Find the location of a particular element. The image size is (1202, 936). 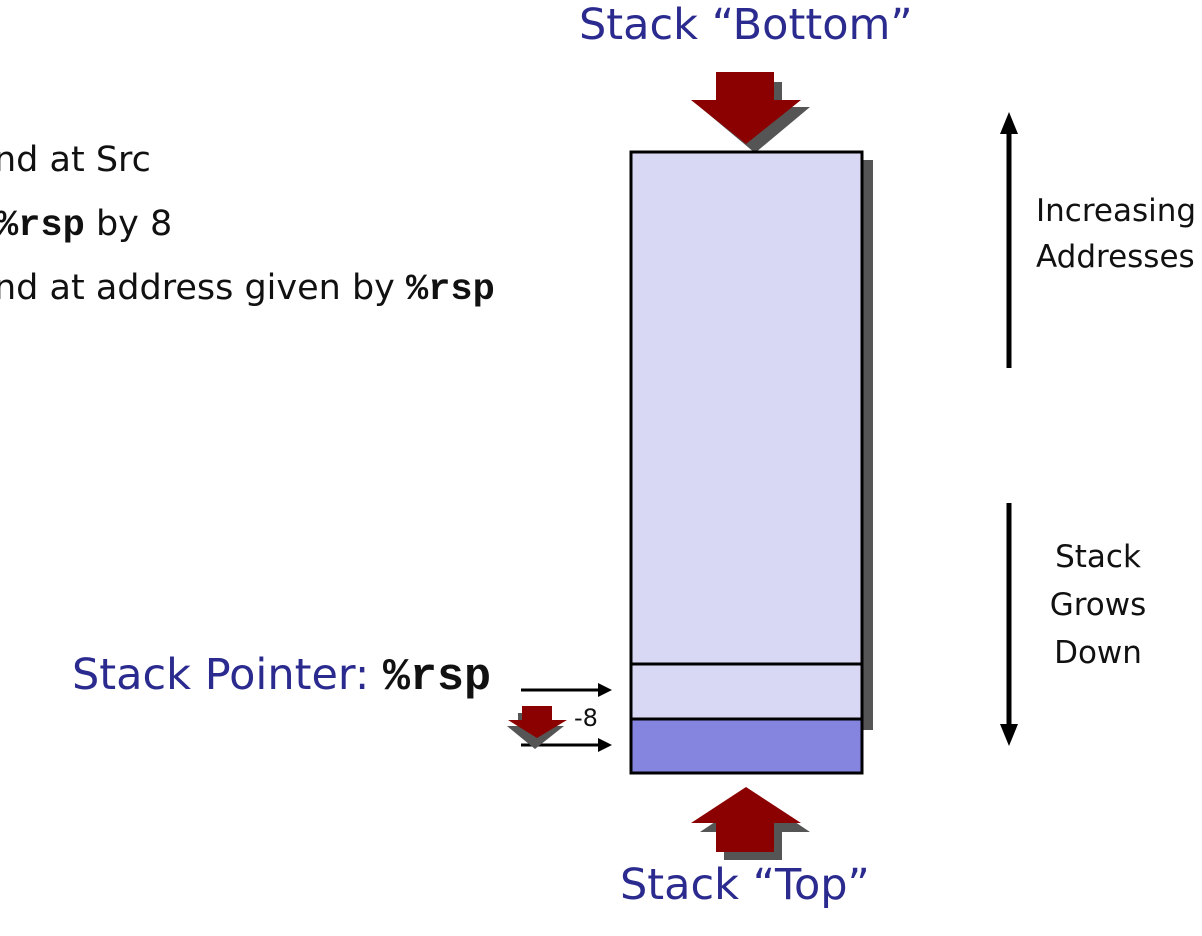

stack-pointer-text: Stack Pointer: is located at coordinates (228, 675).